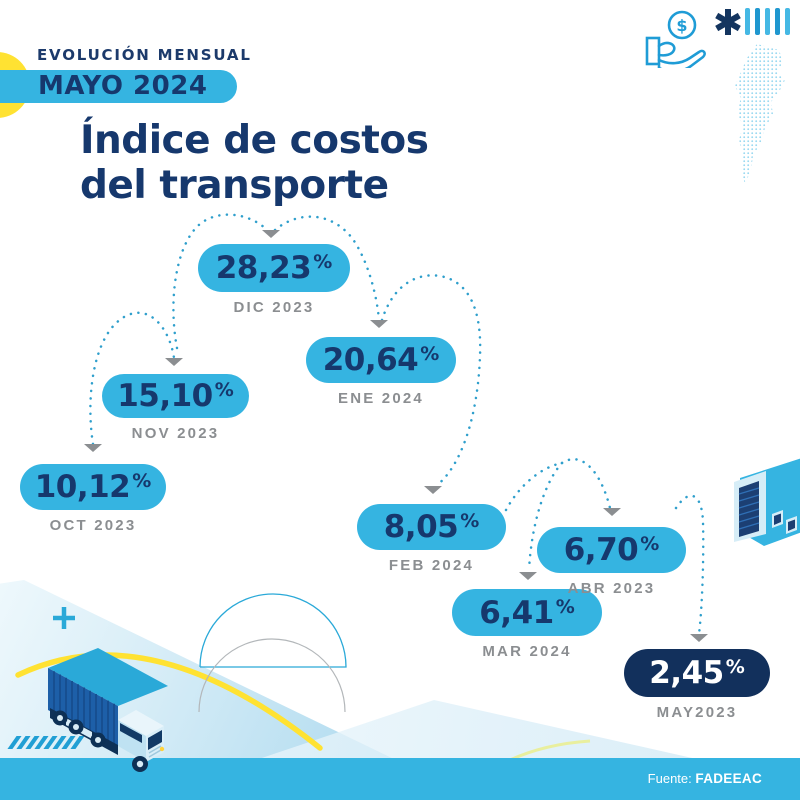 This screenshot has width=800, height=800. What do you see at coordinates (93, 487) in the screenshot?
I see `value-pill: 10,12%` at bounding box center [93, 487].